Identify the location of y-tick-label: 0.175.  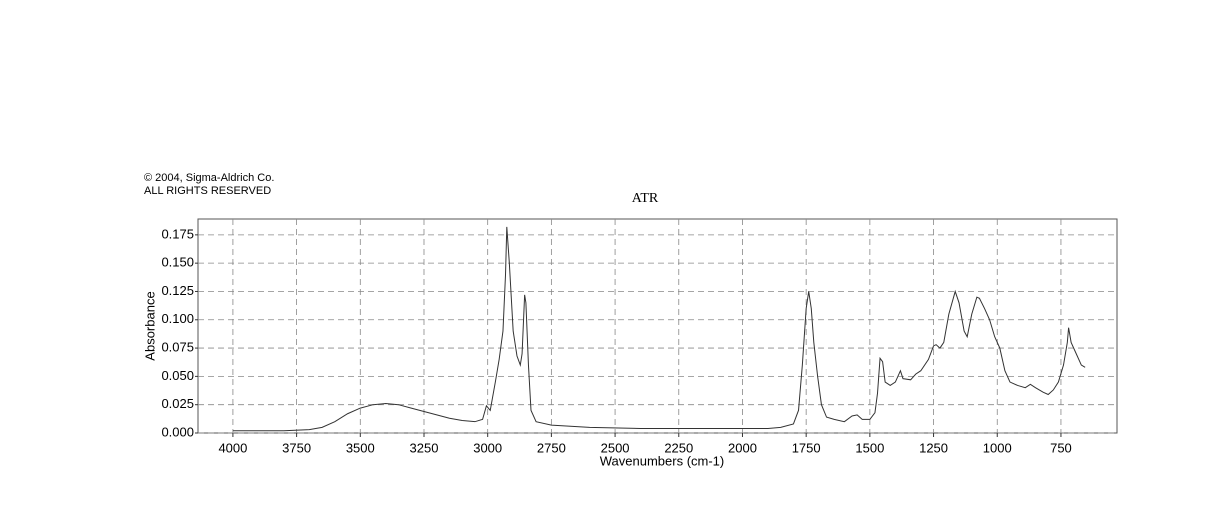
(177, 233).